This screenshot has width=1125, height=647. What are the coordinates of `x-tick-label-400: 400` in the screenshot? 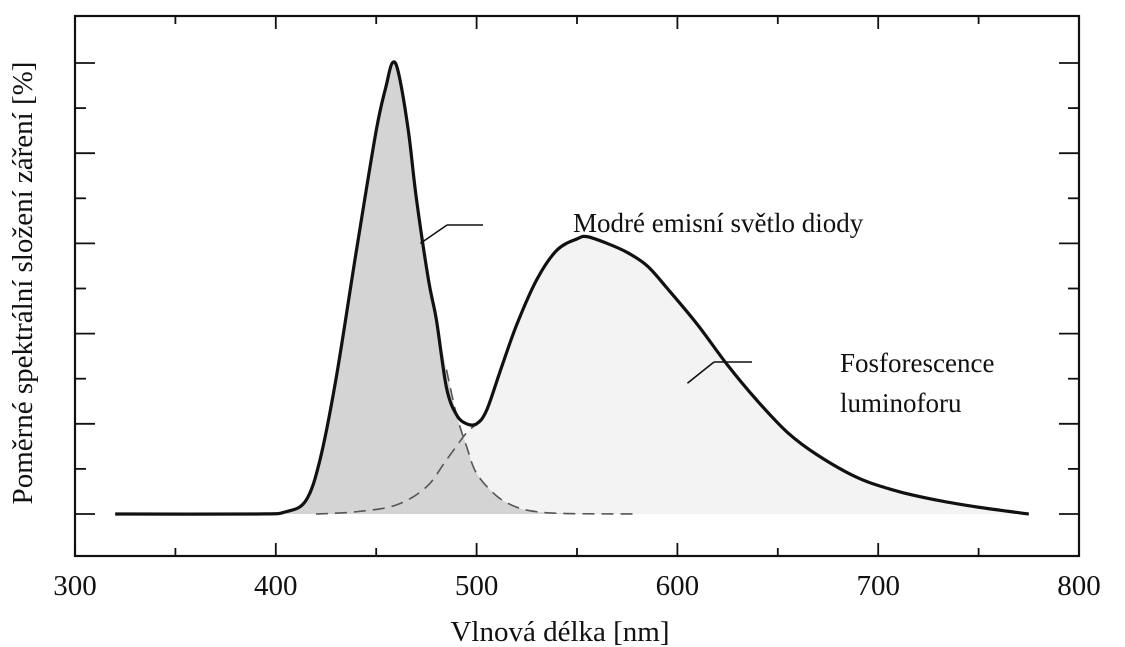 It's located at (276, 586).